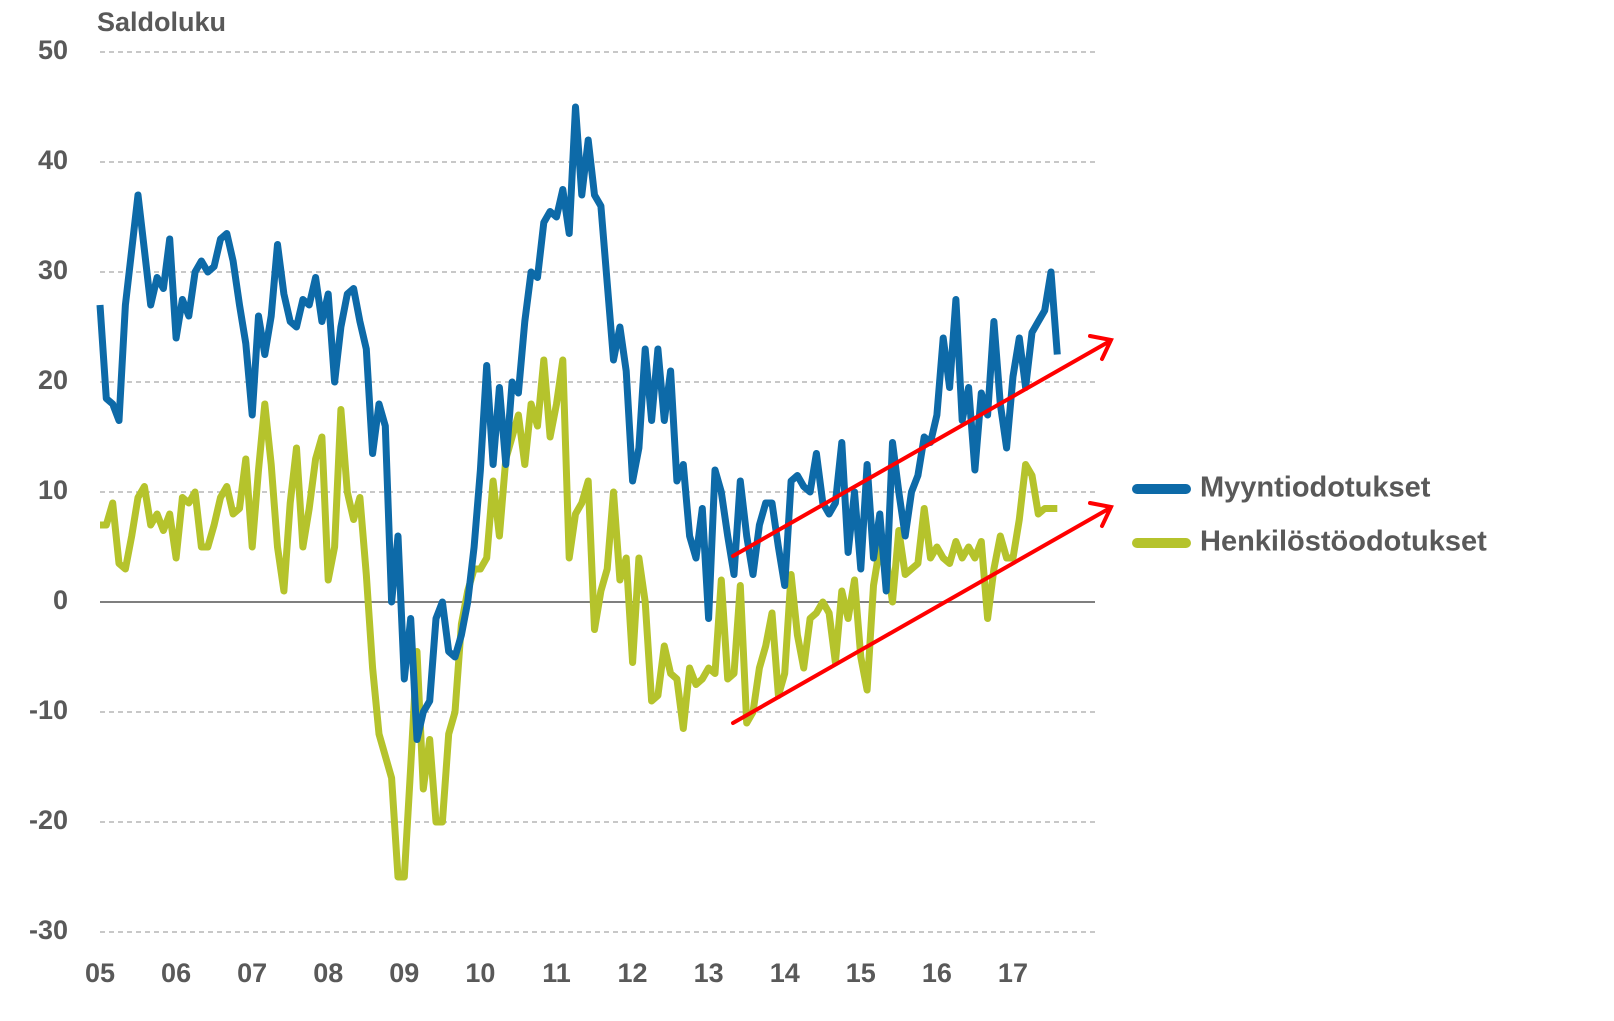 The width and height of the screenshot is (1614, 1021). I want to click on y-tick-label: 30, so click(53, 270).